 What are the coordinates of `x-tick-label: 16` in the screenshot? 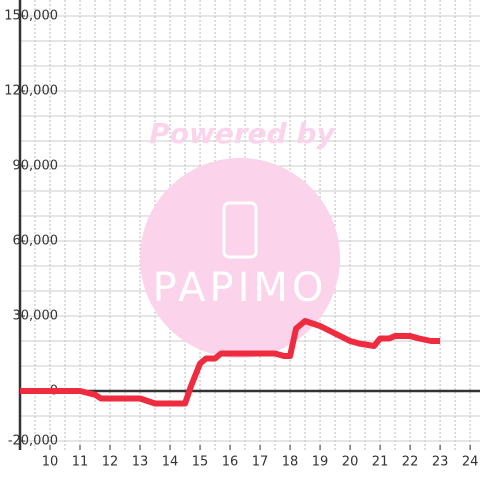 It's located at (230, 462).